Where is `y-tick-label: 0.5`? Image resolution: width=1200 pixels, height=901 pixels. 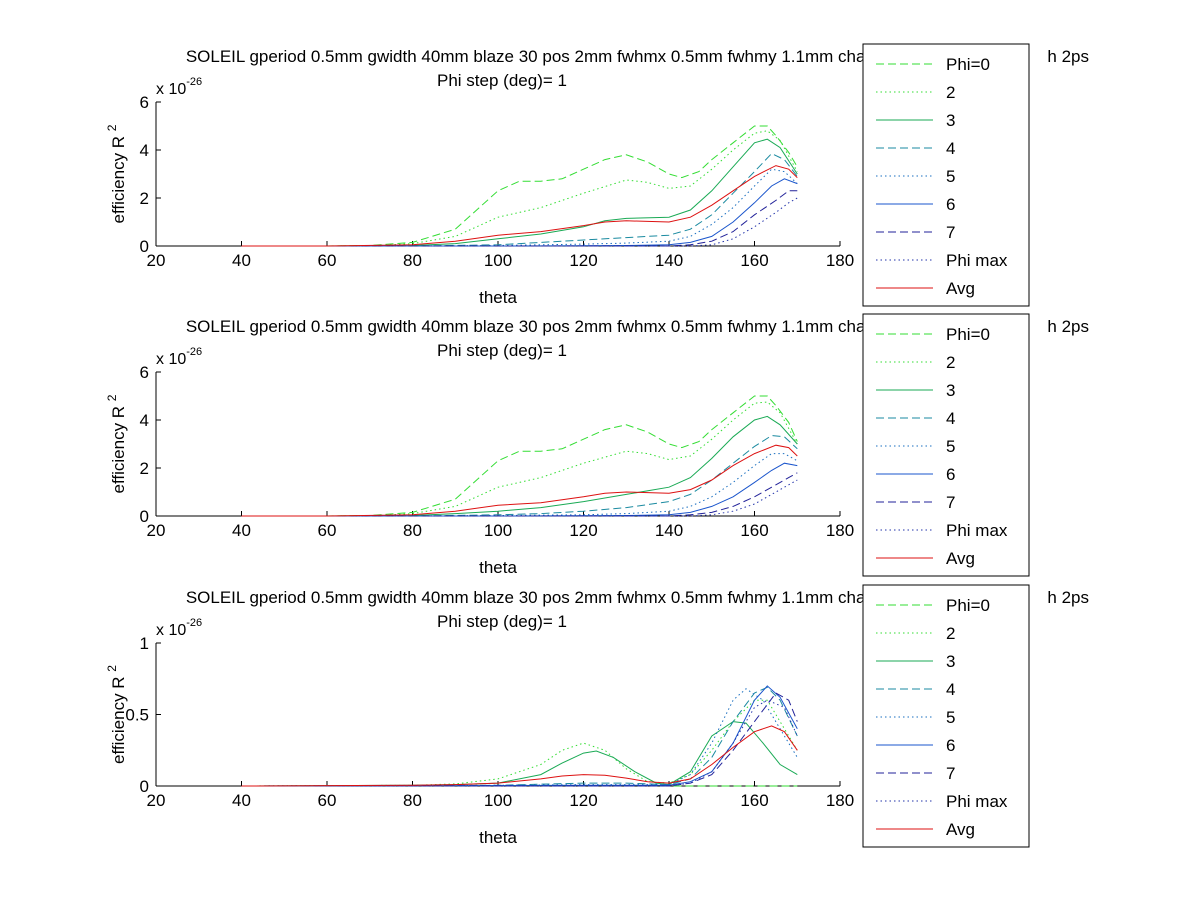
y-tick-label: 0.5 is located at coordinates (137, 715).